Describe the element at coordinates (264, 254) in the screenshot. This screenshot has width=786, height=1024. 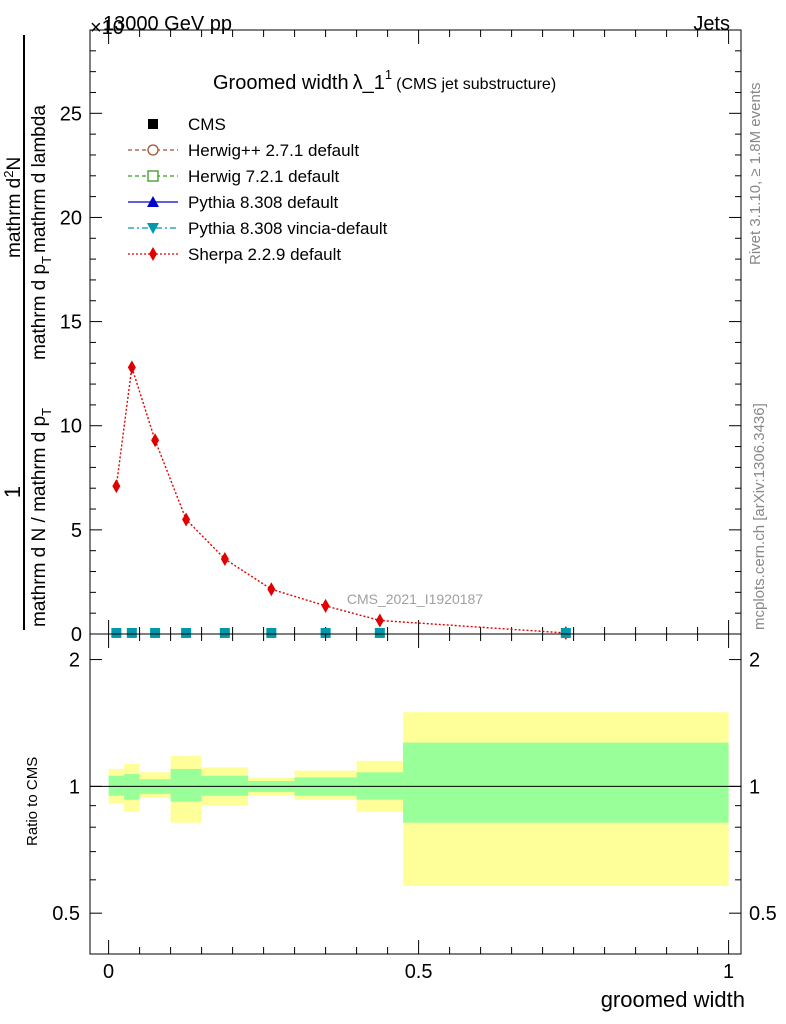
I see `legend-label: Sherpa 2.2.9 default` at that location.